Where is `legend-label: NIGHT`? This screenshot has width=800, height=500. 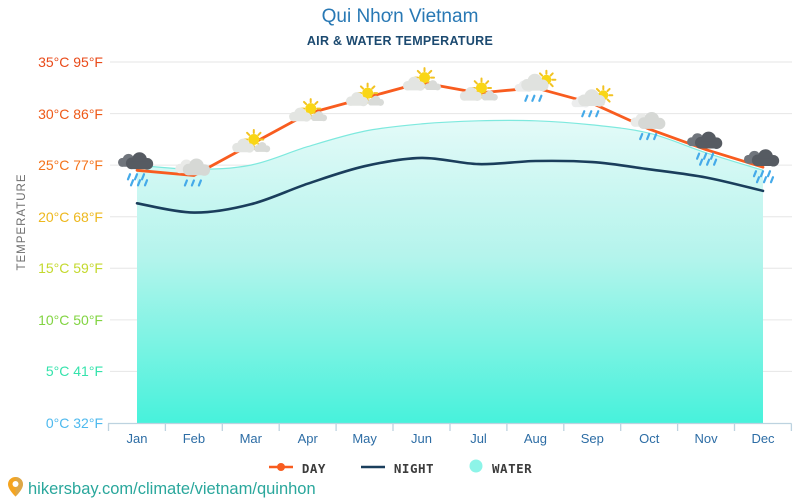
legend-label: NIGHT is located at coordinates (414, 468).